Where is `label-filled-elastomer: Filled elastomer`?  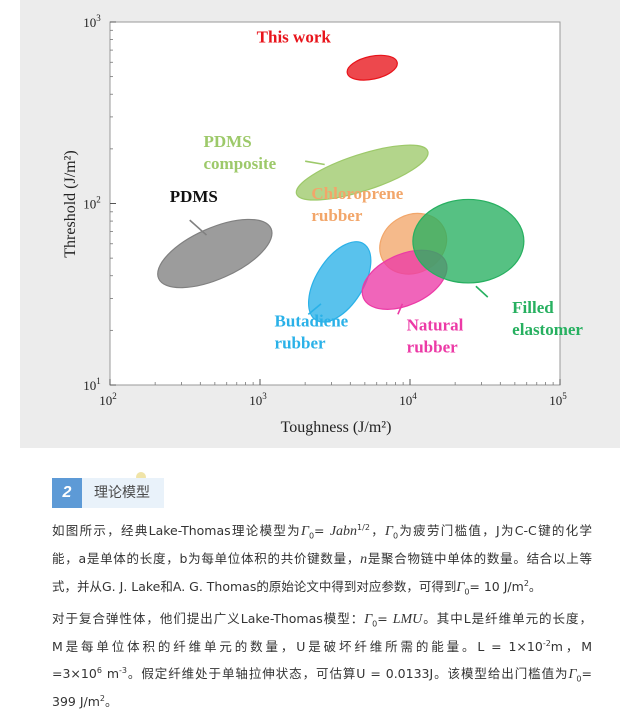
label-filled-elastomer: Filled elastomer is located at coordinates (547, 318).